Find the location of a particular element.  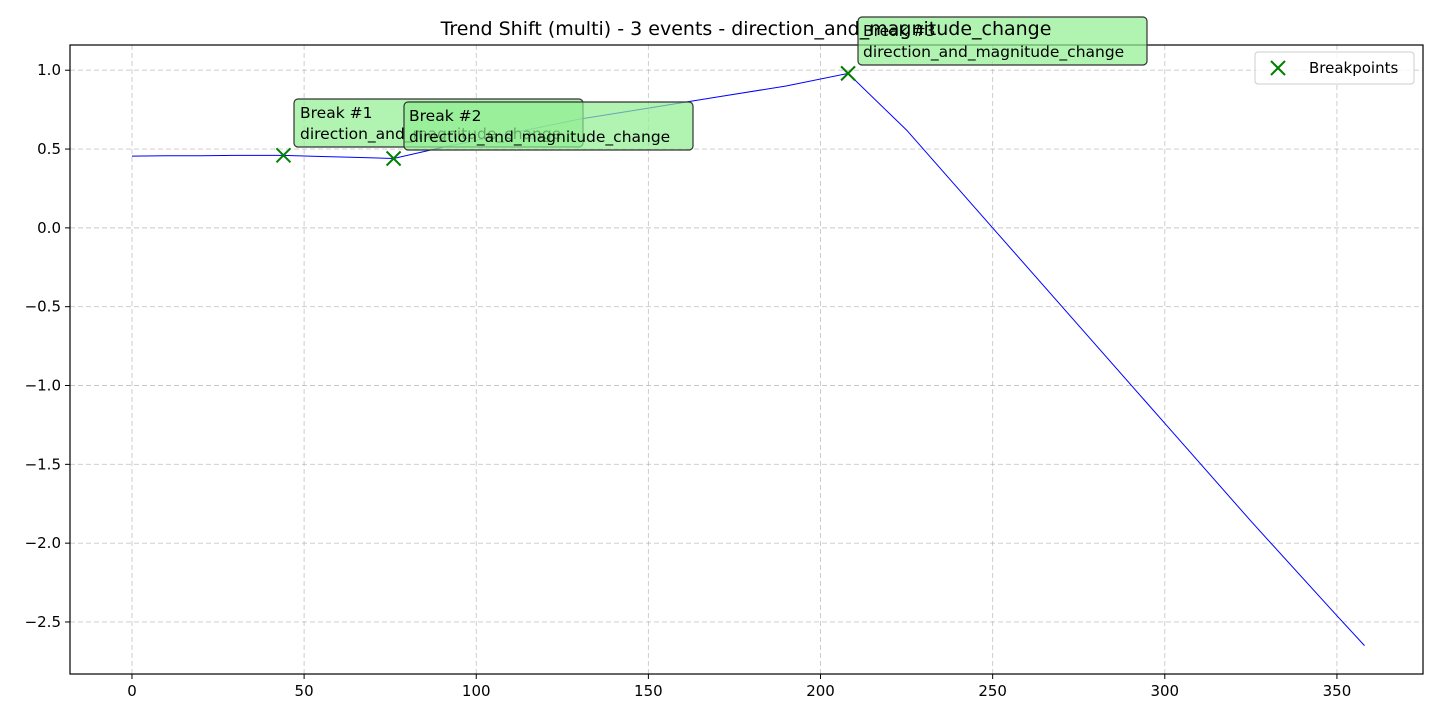

x-tick-label: 250 is located at coordinates (992, 691).